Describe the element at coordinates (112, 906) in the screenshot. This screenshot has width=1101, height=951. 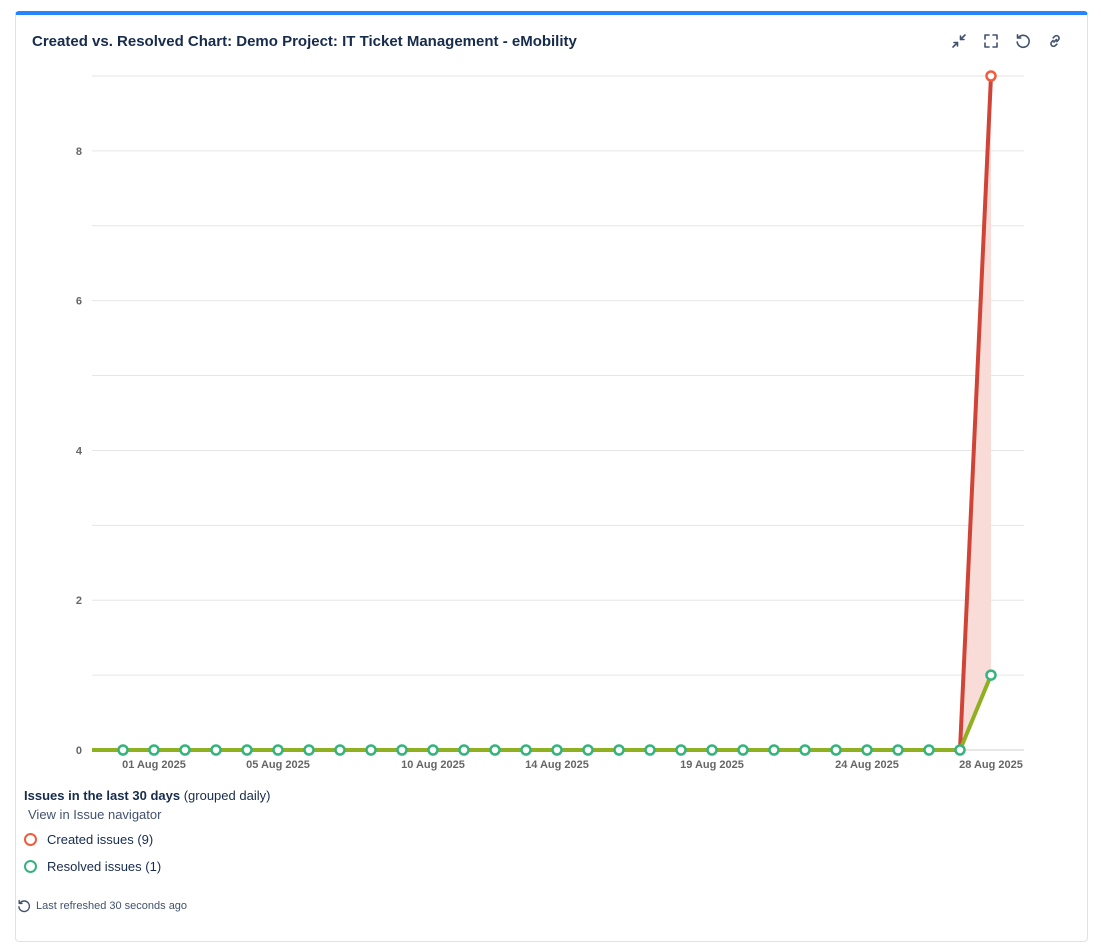
I see `last-refreshed-text: Last refreshed 30 seconds ago` at that location.